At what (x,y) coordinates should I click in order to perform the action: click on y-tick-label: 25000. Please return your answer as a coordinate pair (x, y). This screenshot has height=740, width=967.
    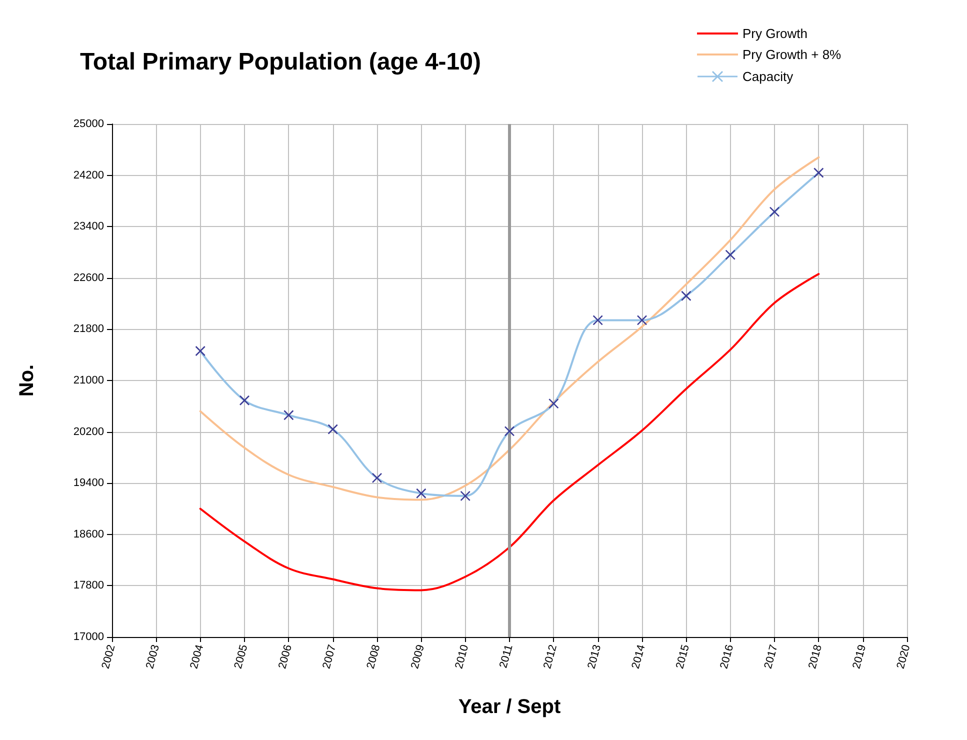
    Looking at the image, I should click on (88, 124).